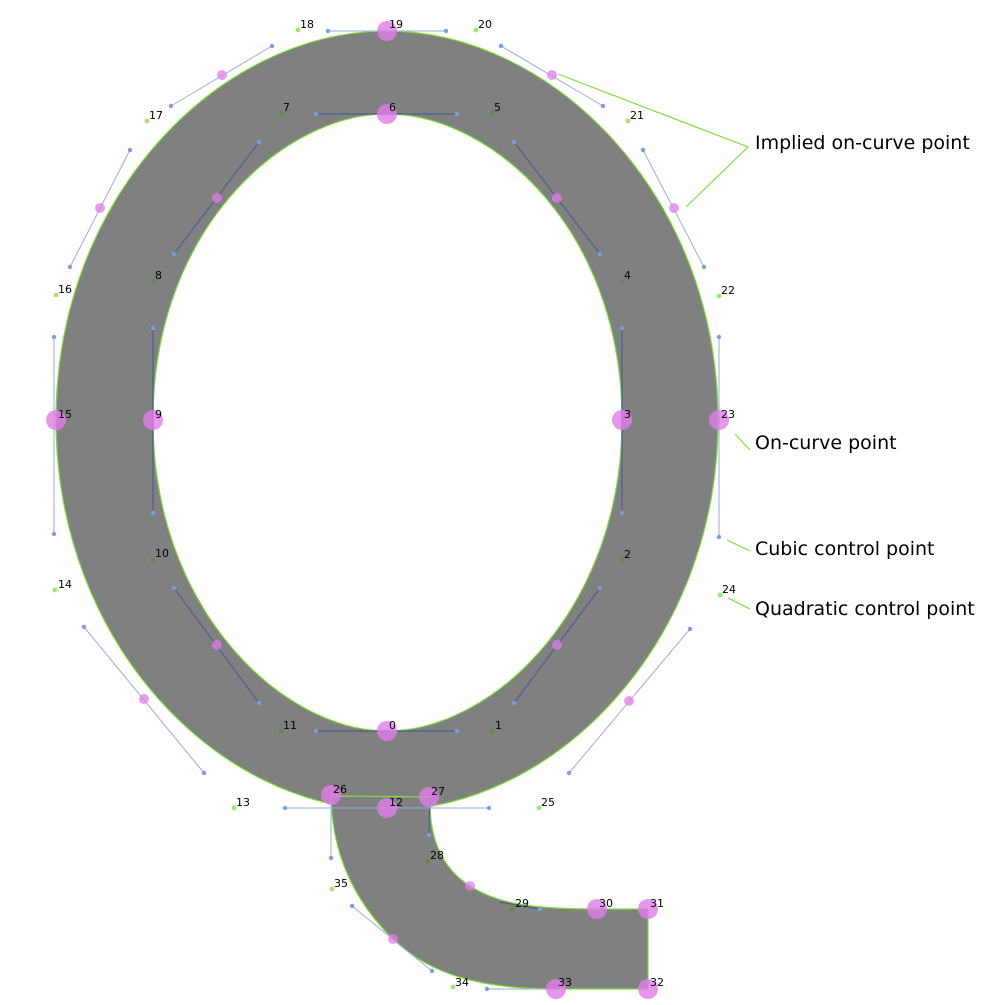  Describe the element at coordinates (290, 725) in the screenshot. I see `point-label-11: 11` at that location.